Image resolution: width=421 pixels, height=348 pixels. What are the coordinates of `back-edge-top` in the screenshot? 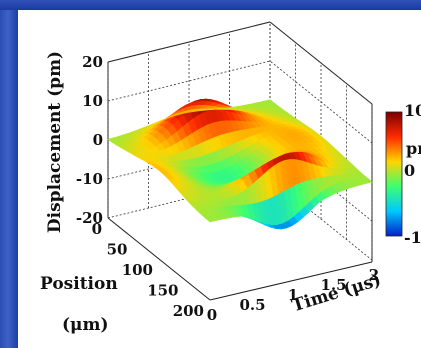 It's located at (189, 42).